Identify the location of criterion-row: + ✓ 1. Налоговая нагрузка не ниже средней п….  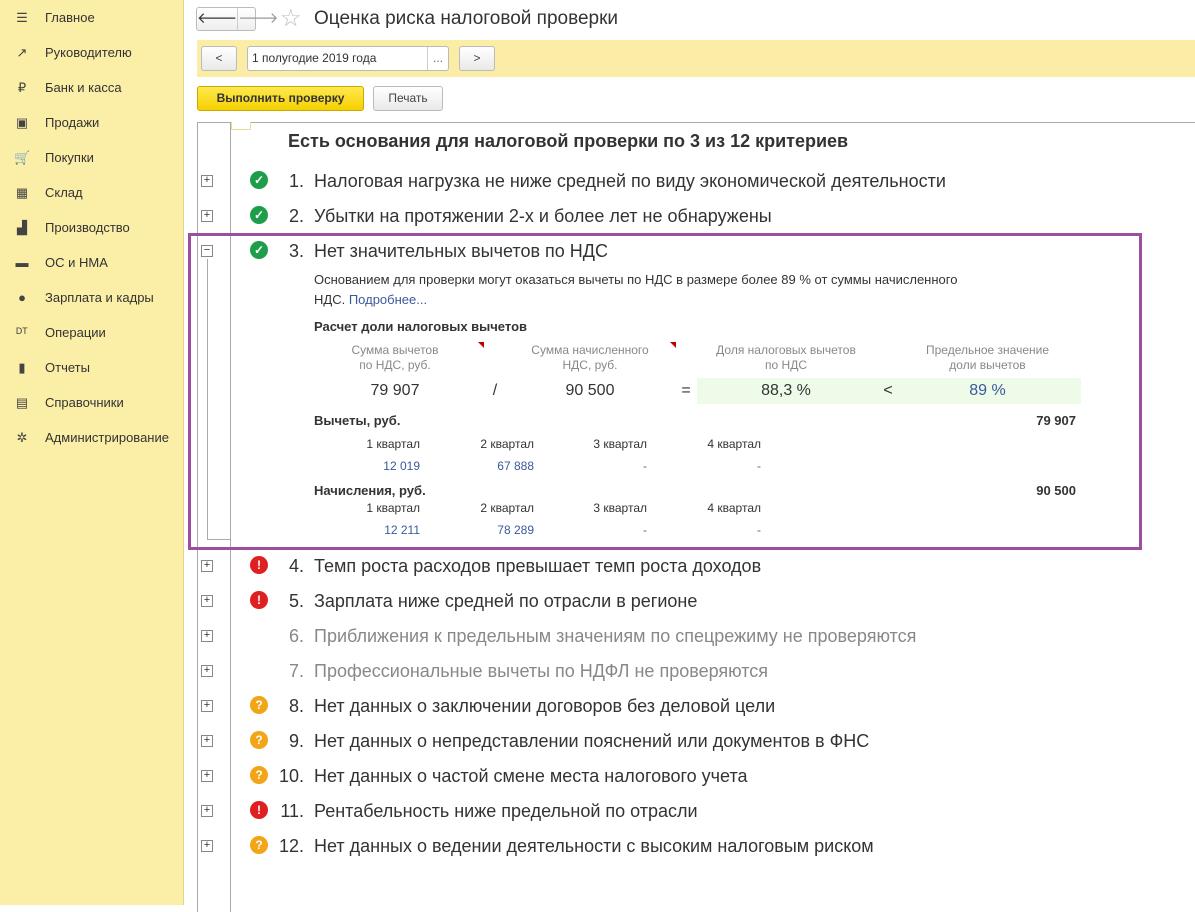
(500, 186).